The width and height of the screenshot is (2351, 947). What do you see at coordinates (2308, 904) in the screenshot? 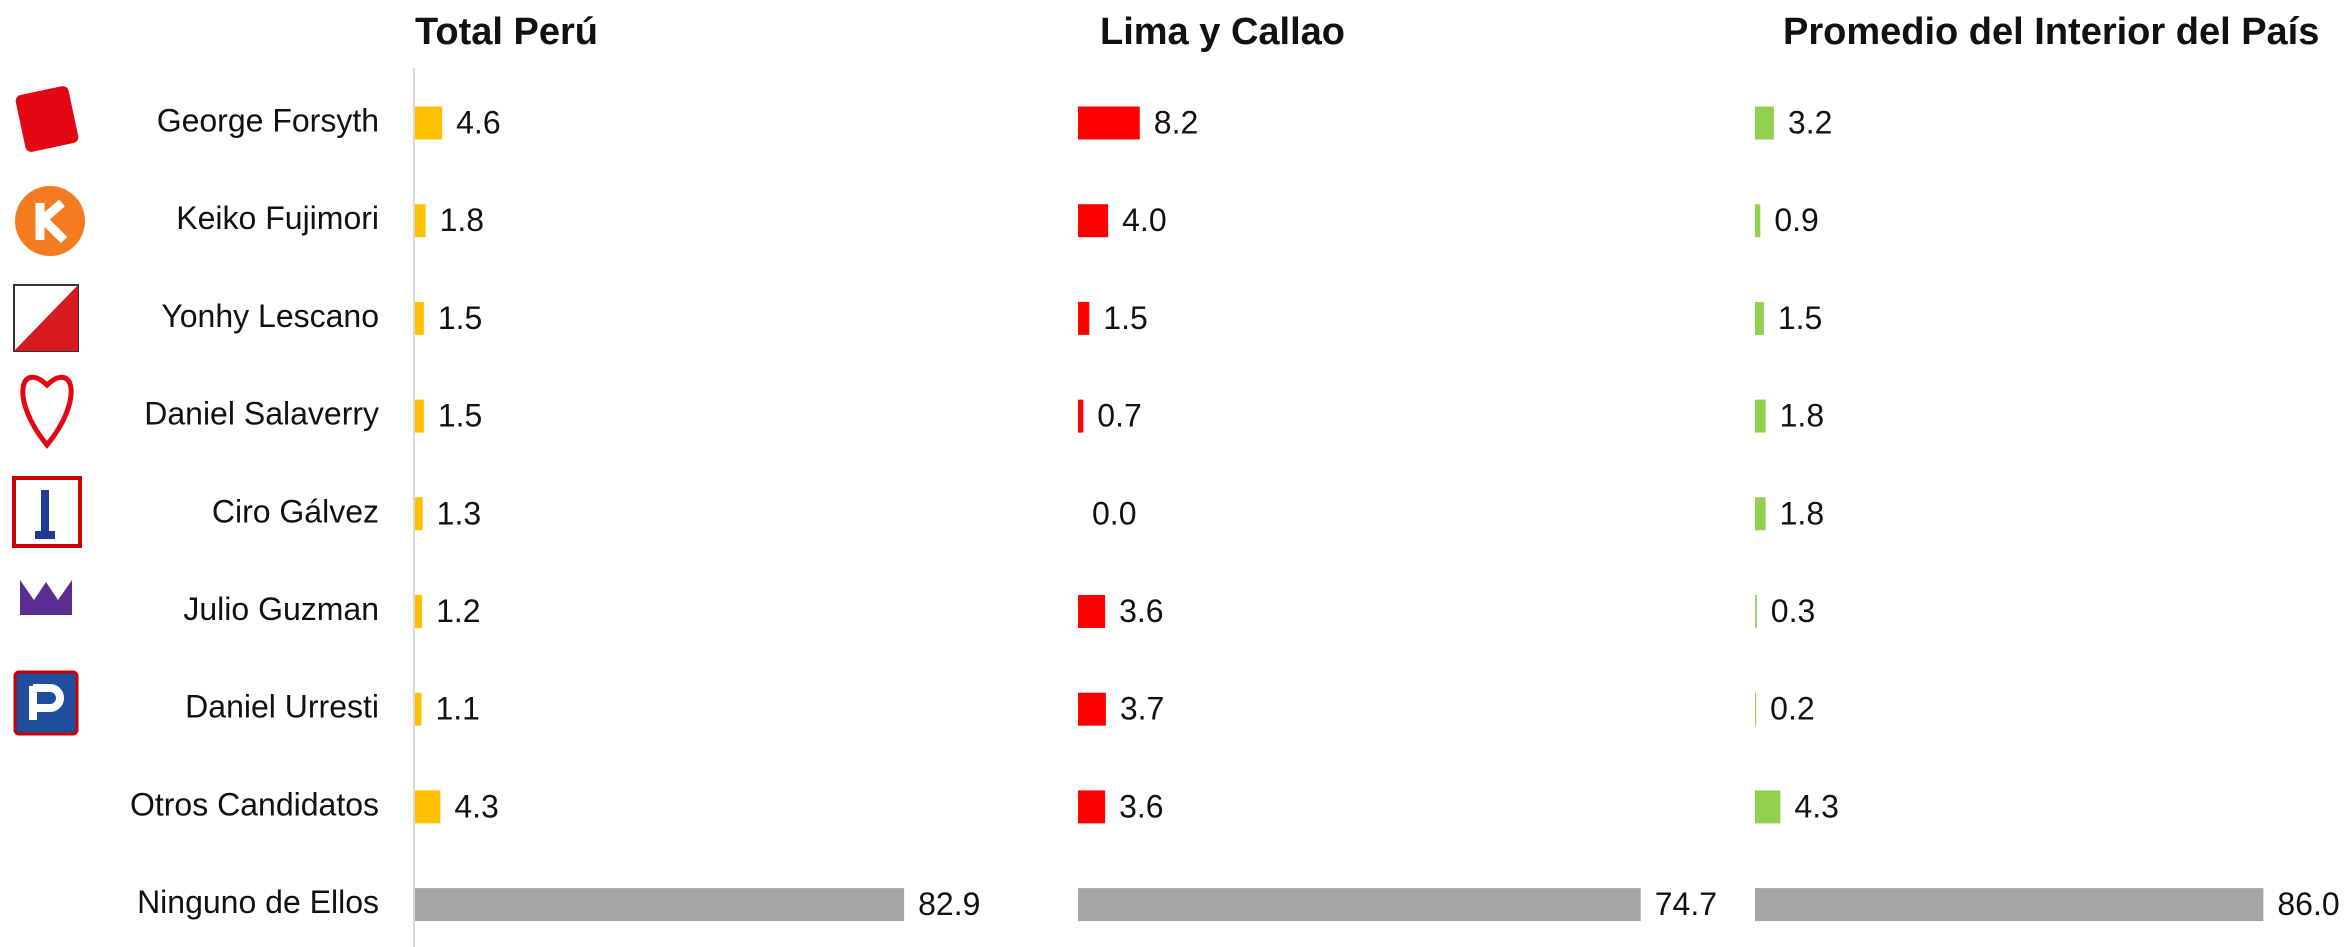
I see `value-label: 86.0` at bounding box center [2308, 904].